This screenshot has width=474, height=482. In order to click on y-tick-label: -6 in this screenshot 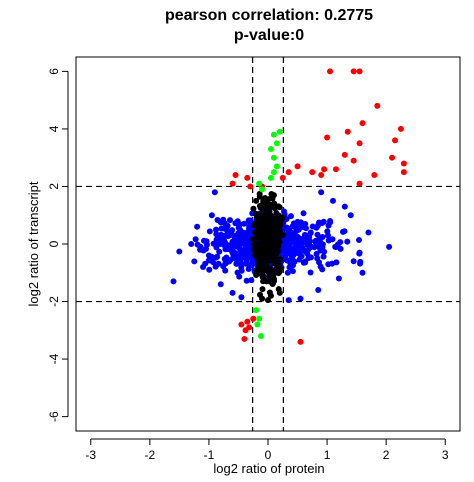, I will do `click(54, 416)`.